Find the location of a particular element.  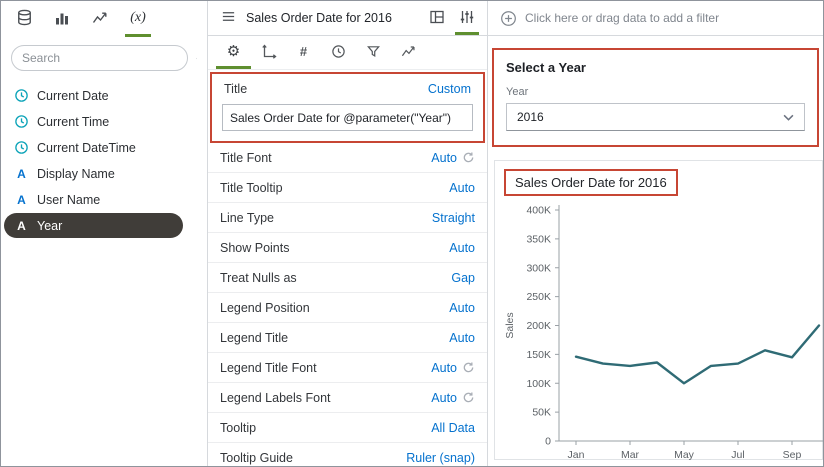

svg-text: 100K is located at coordinates (538, 384).